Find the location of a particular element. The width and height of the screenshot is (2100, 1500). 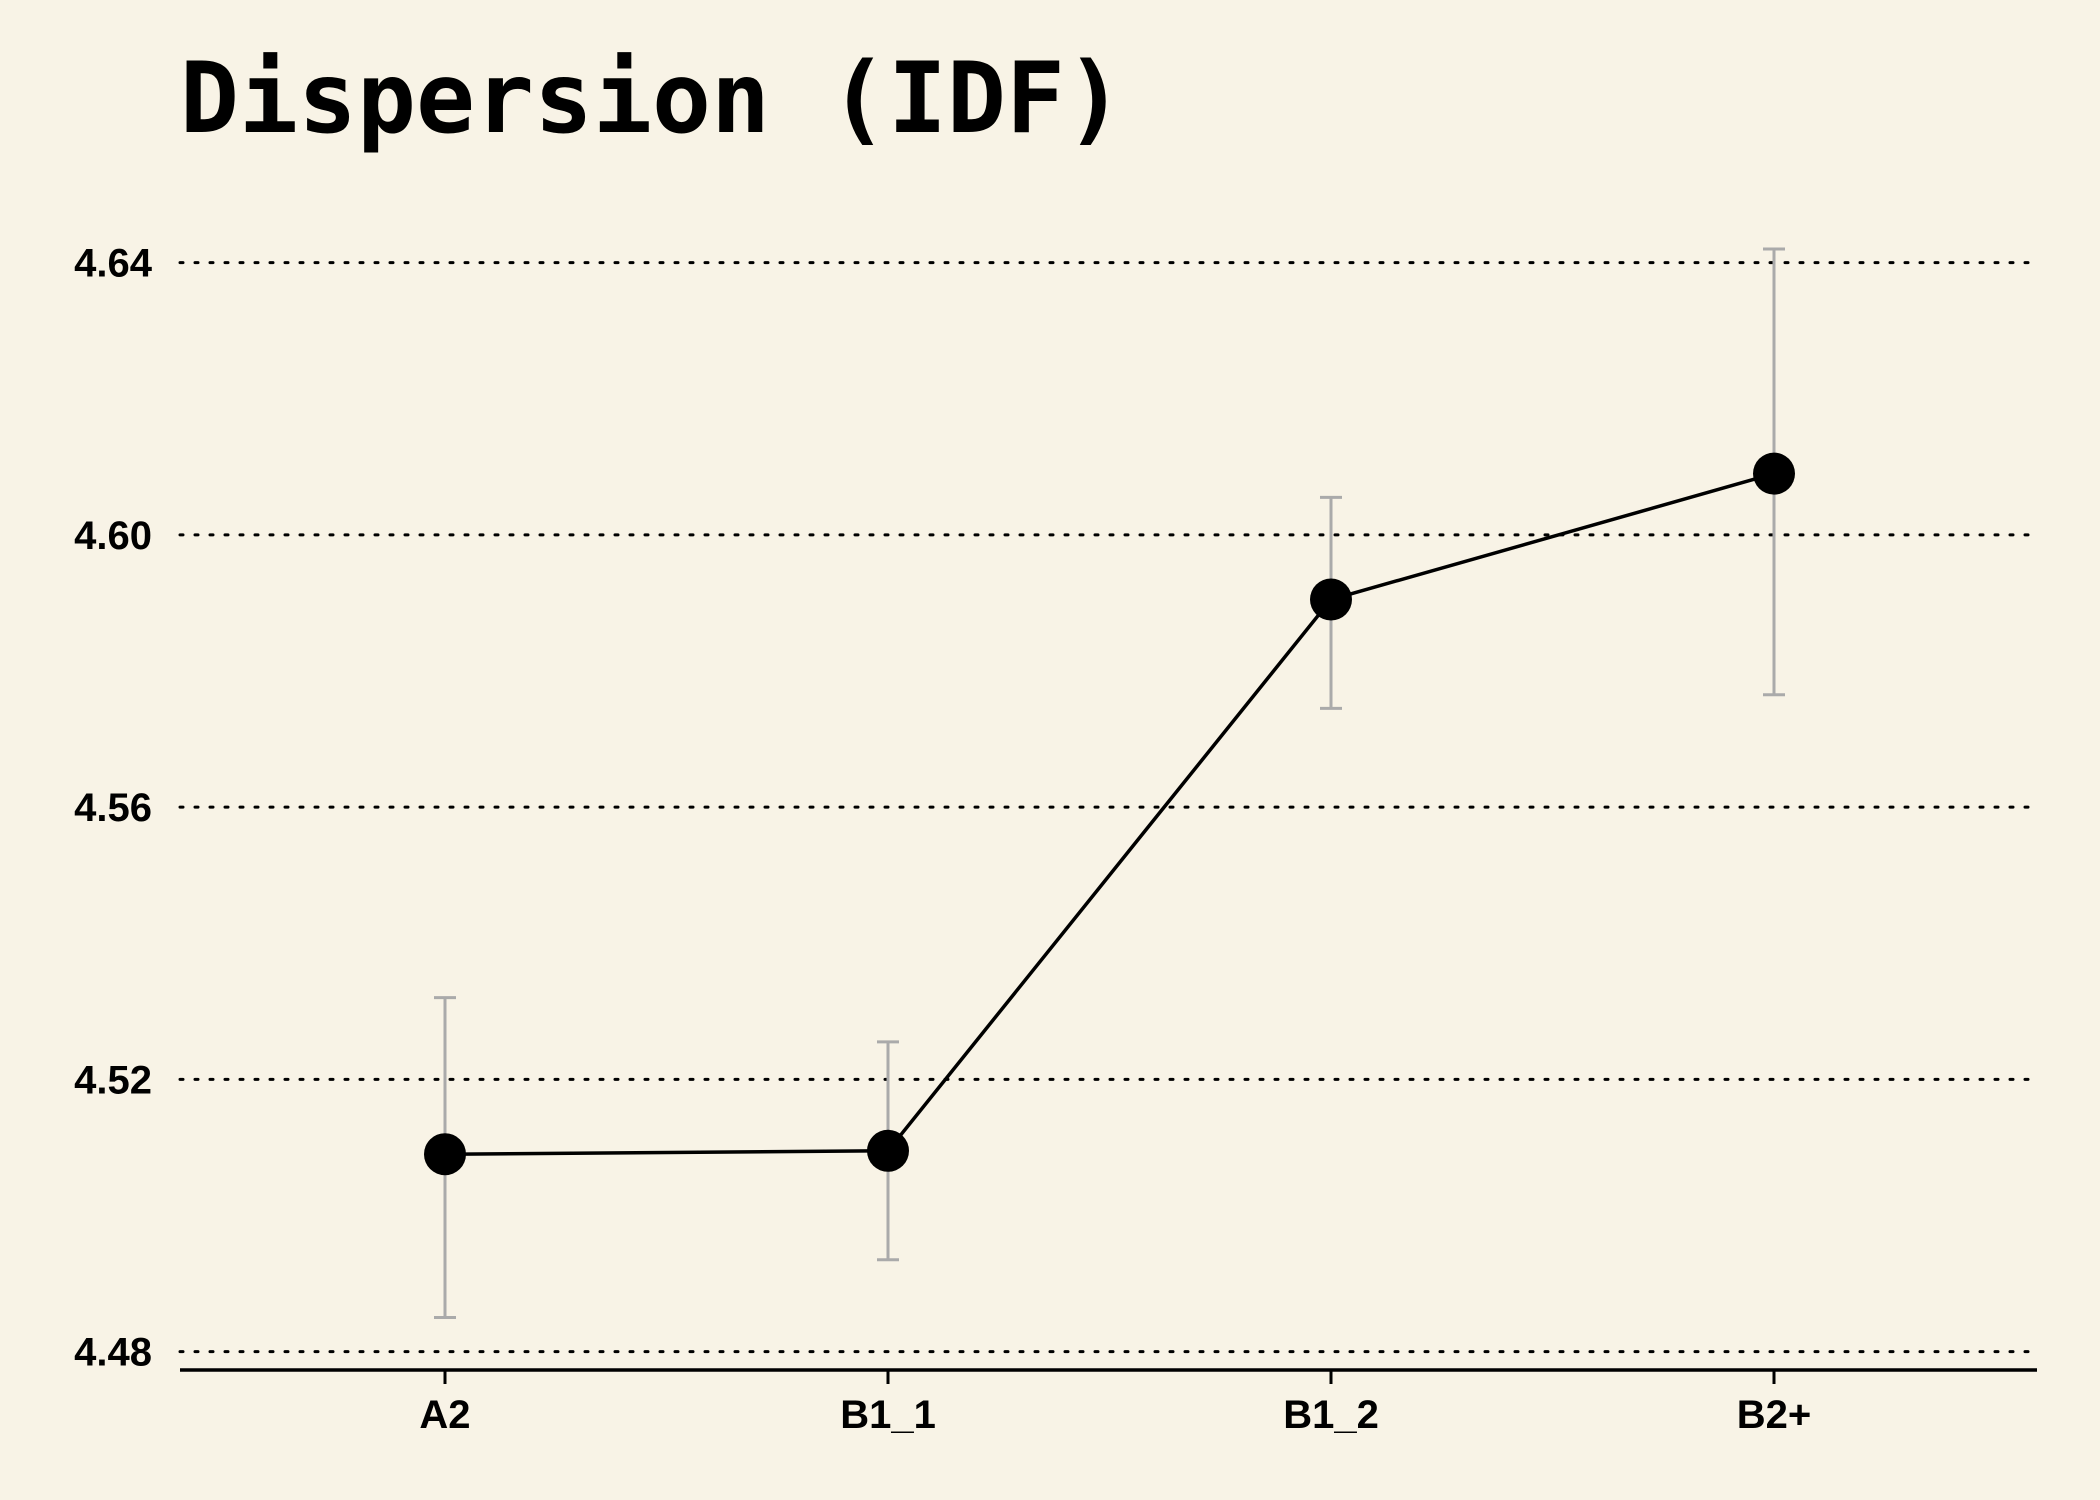

x-tick-label: B2+ is located at coordinates (1774, 1415).